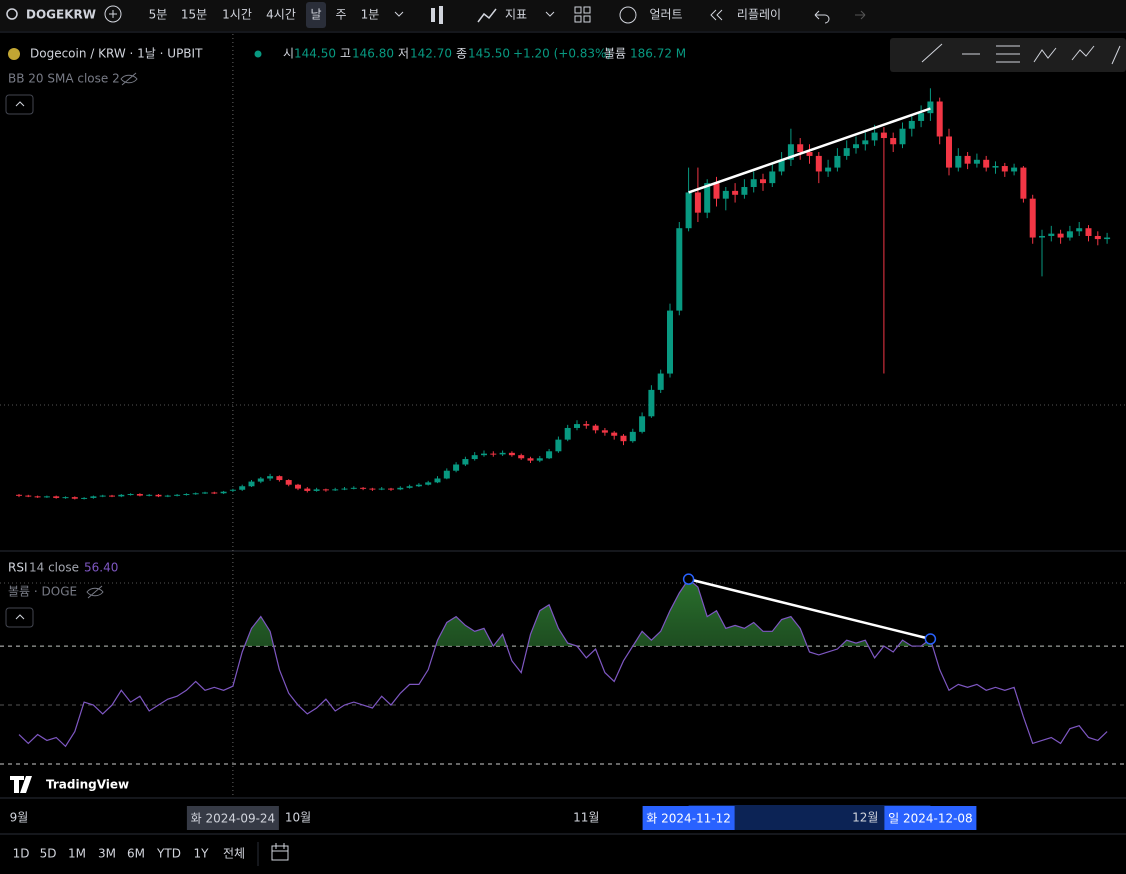  Describe the element at coordinates (822, 17) in the screenshot. I see `undo` at that location.